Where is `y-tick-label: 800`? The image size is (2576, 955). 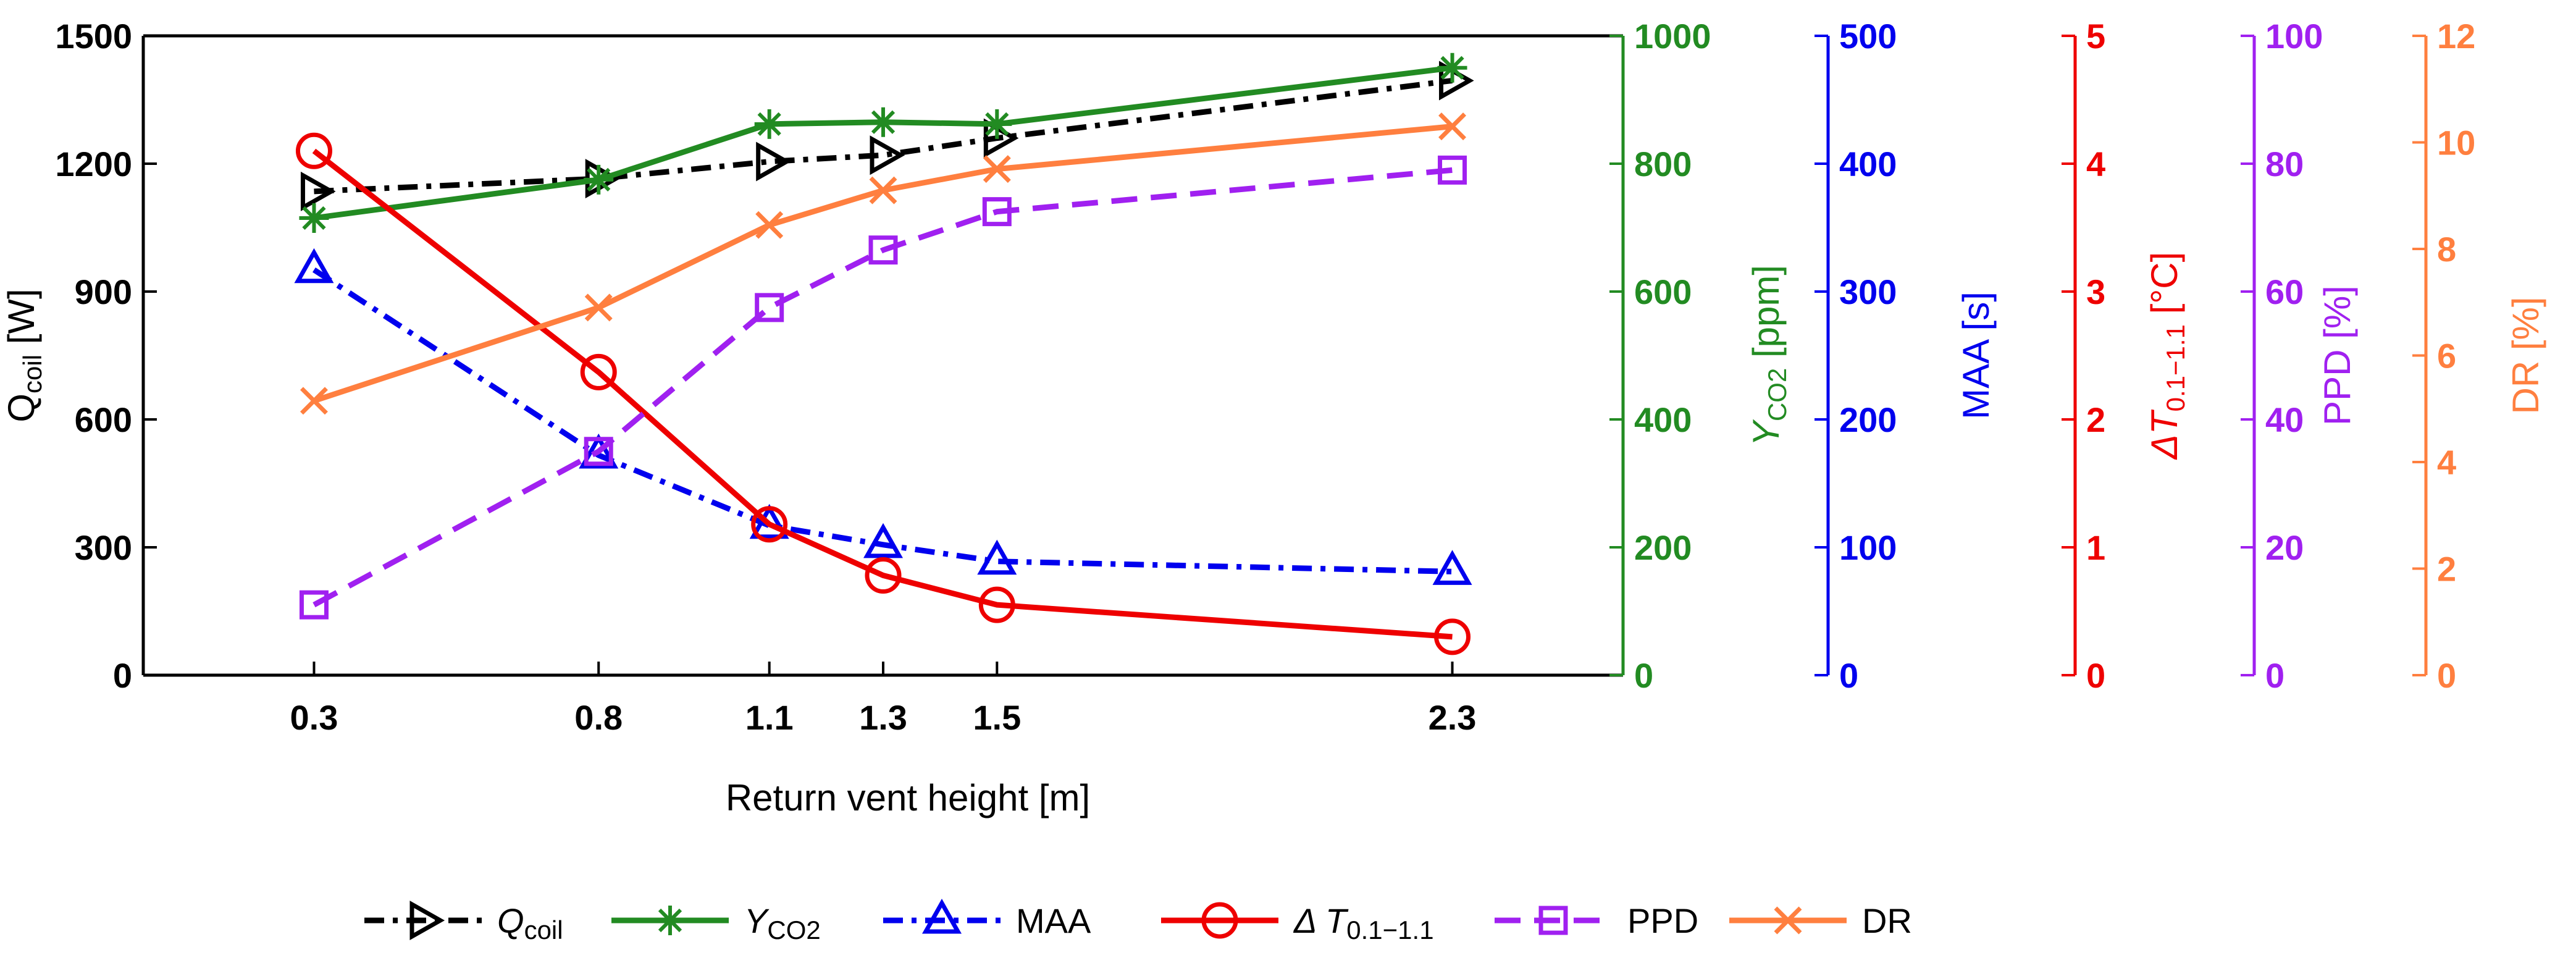
y-tick-label: 800 is located at coordinates (1663, 164).